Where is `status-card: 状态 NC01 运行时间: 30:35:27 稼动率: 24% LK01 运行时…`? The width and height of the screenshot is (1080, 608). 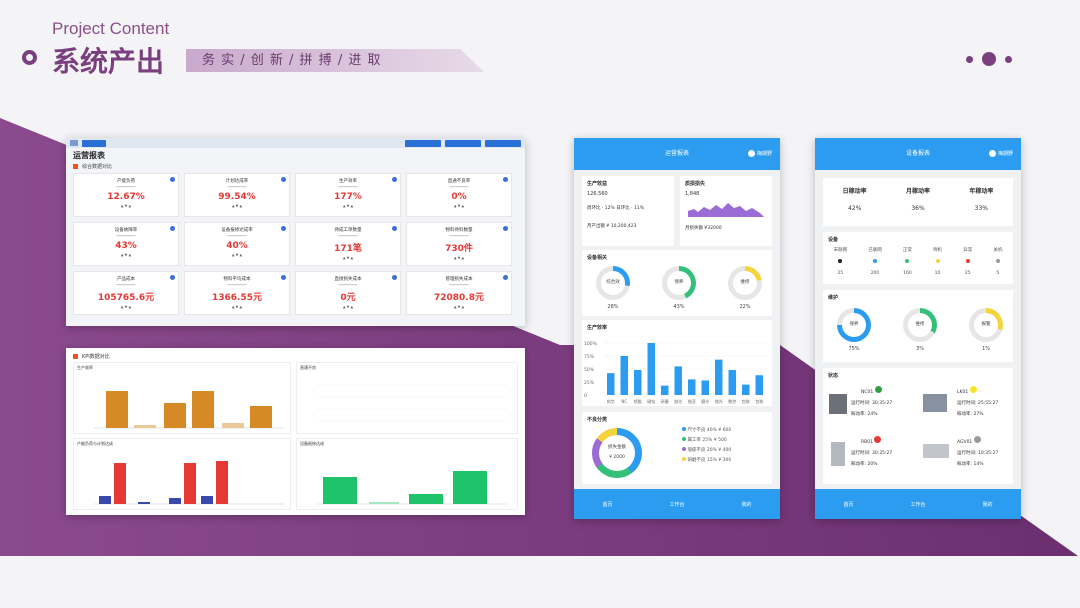 status-card: 状态 NC01 运行时间: 30:35:27 稼动率: 24% LK01 运行时… is located at coordinates (918, 426).